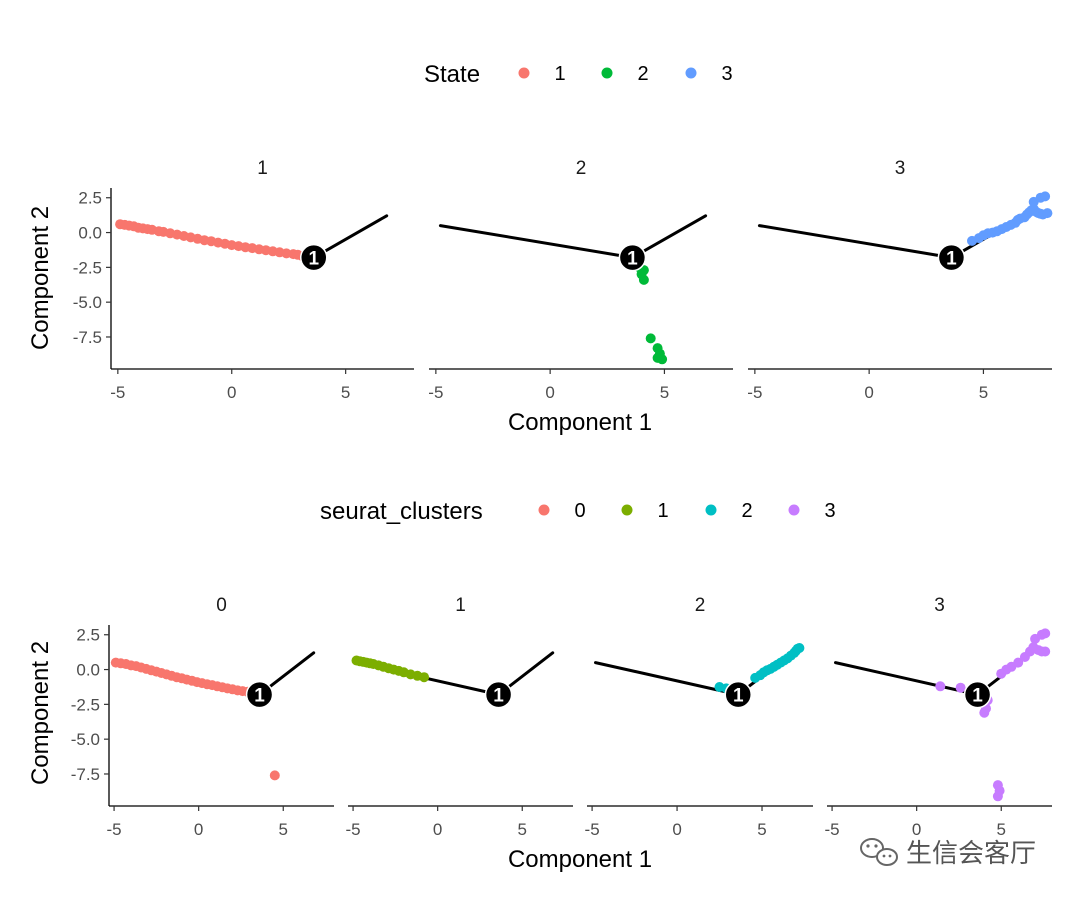 This screenshot has width=1080, height=899. Describe the element at coordinates (401, 511) in the screenshot. I see `legend-title: seurat_clusters` at that location.